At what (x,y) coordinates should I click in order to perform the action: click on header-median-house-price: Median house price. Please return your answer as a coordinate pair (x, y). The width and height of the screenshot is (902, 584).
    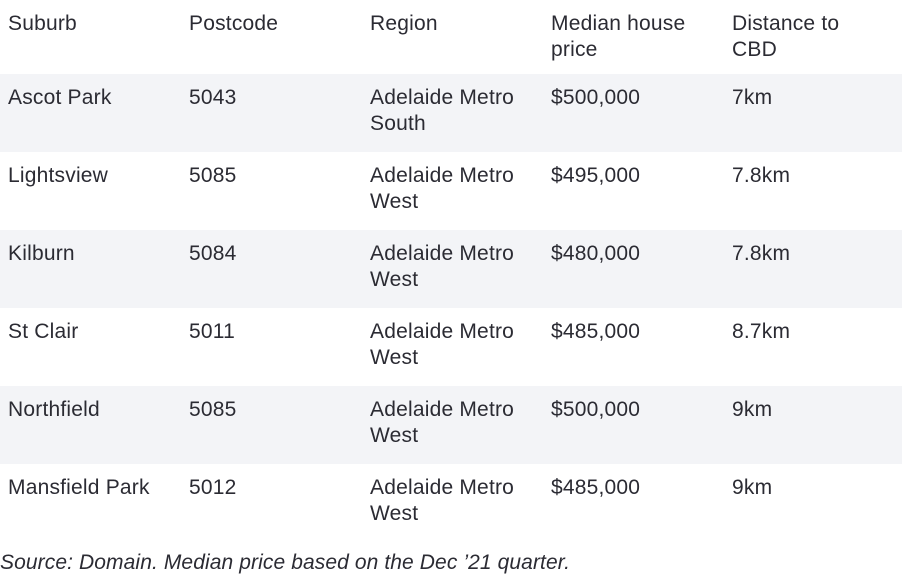
    Looking at the image, I should click on (618, 36).